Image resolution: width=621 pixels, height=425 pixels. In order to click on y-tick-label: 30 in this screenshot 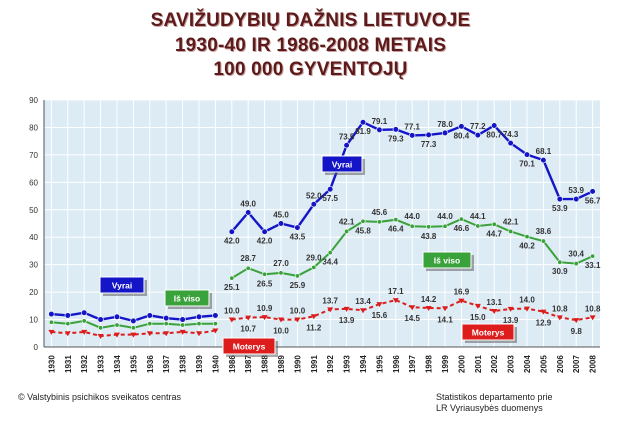, I will do `click(33, 265)`.